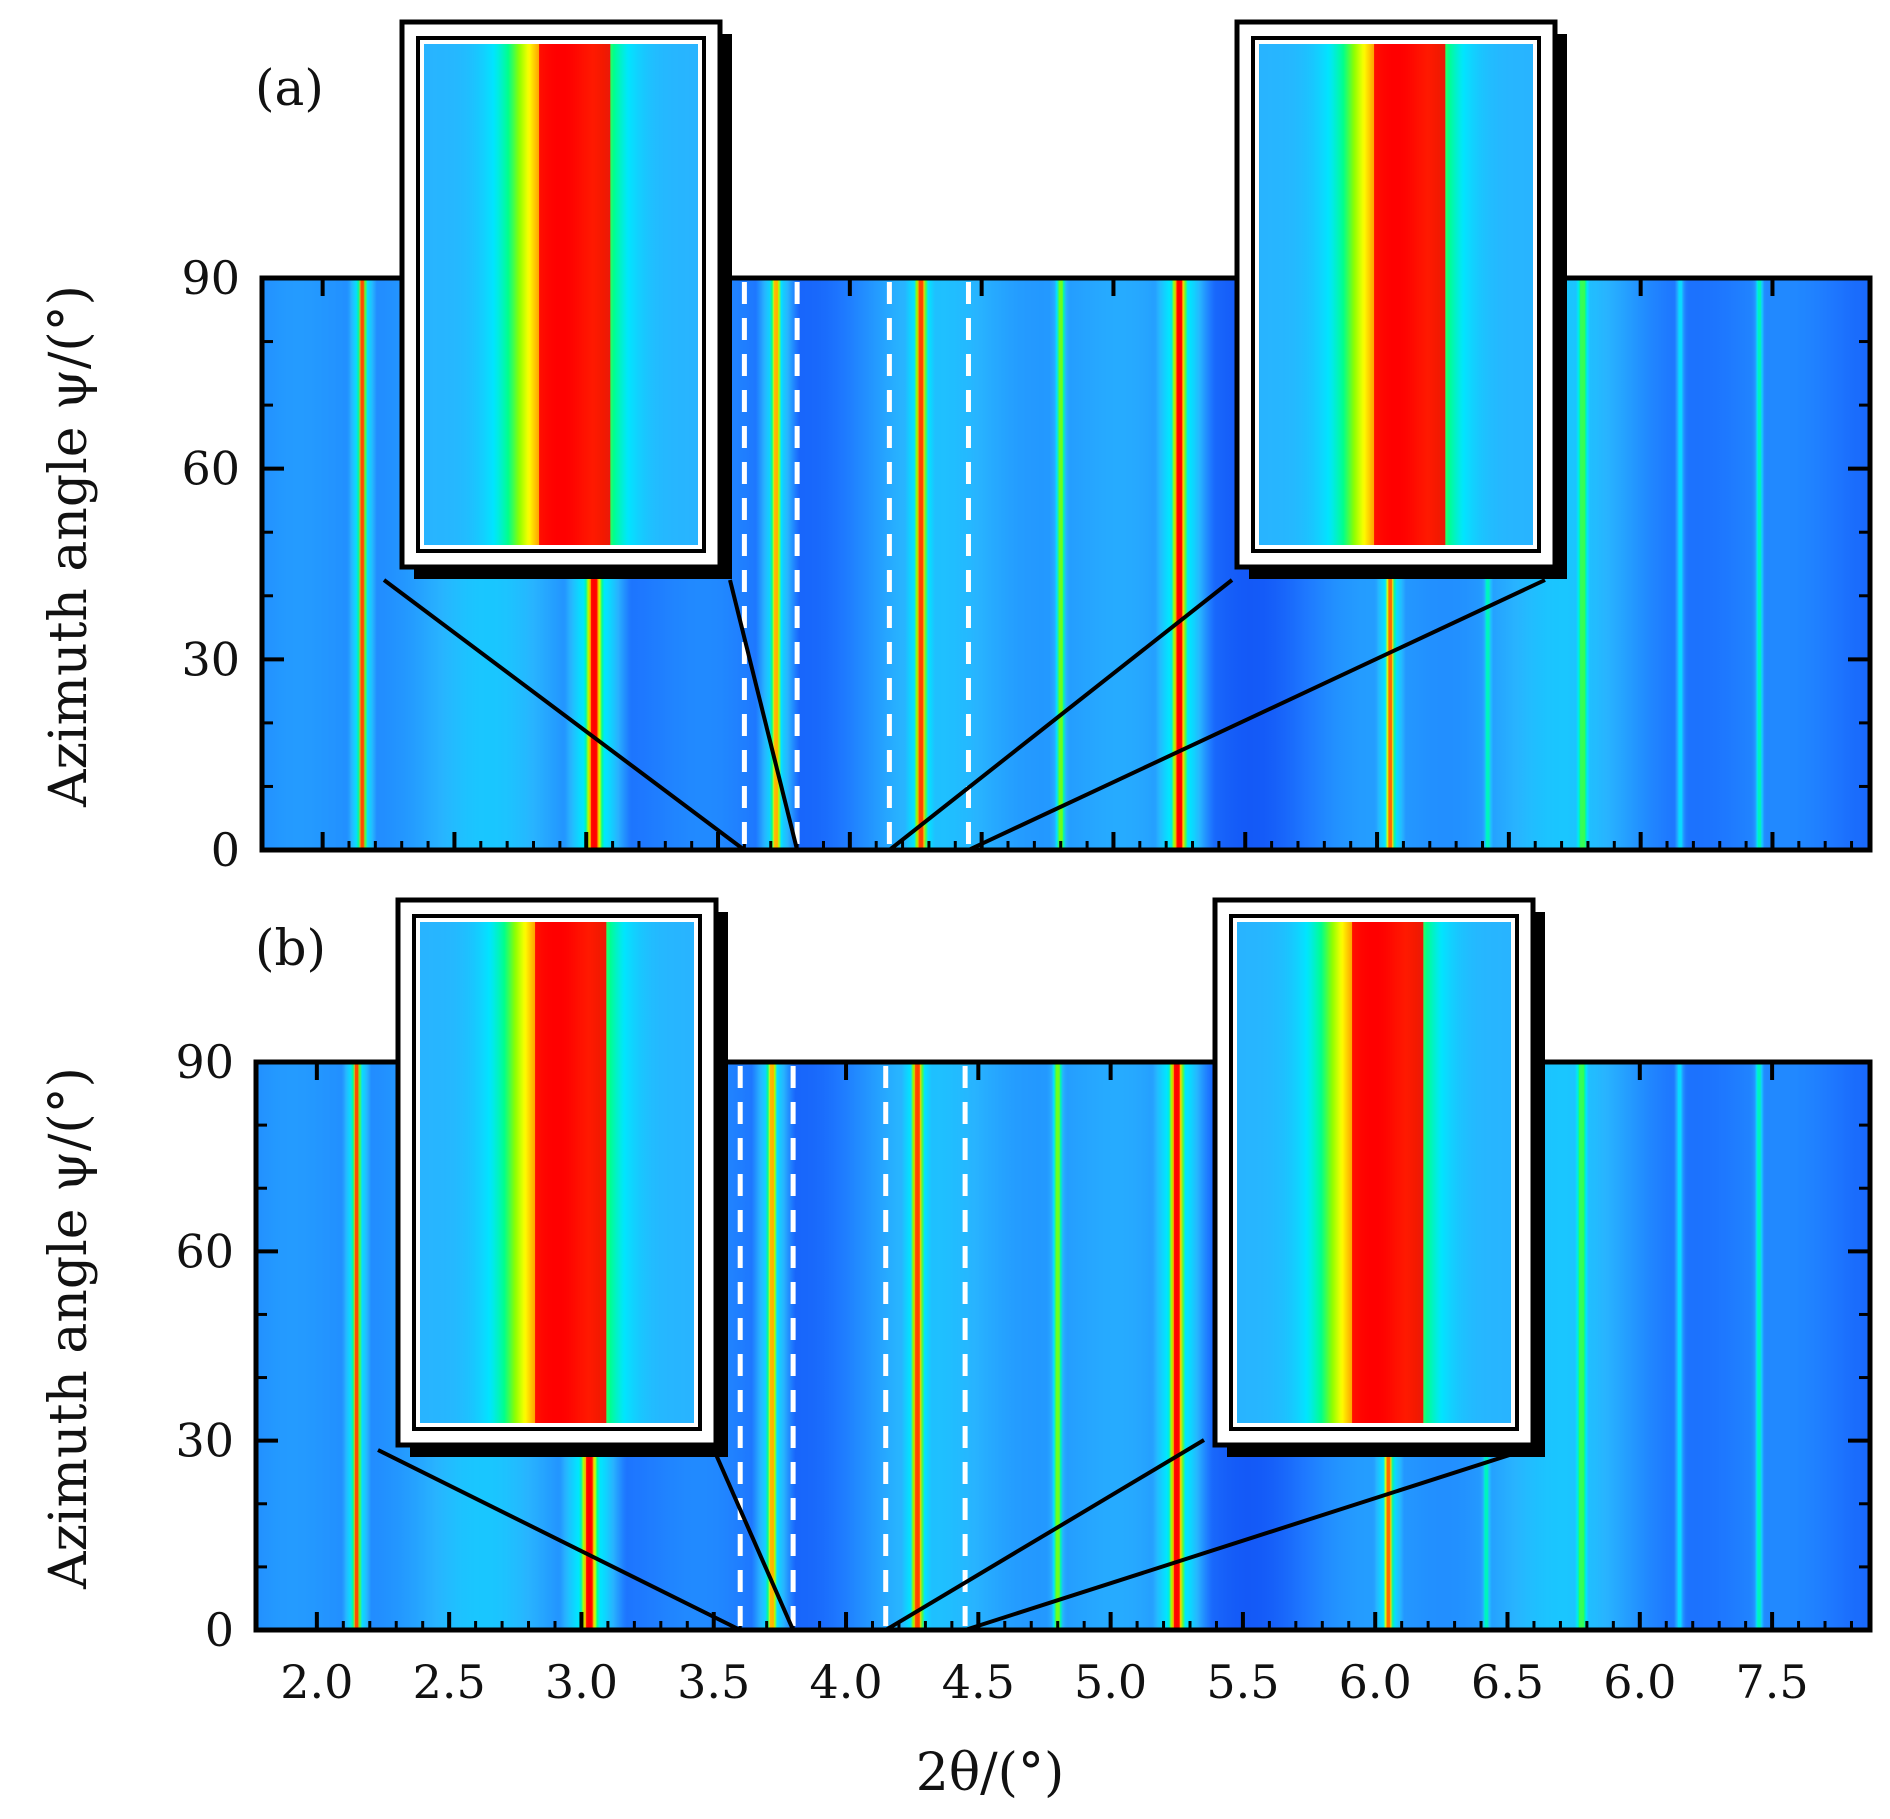  What do you see at coordinates (290, 948) in the screenshot?
I see `panel-label: (b)` at bounding box center [290, 948].